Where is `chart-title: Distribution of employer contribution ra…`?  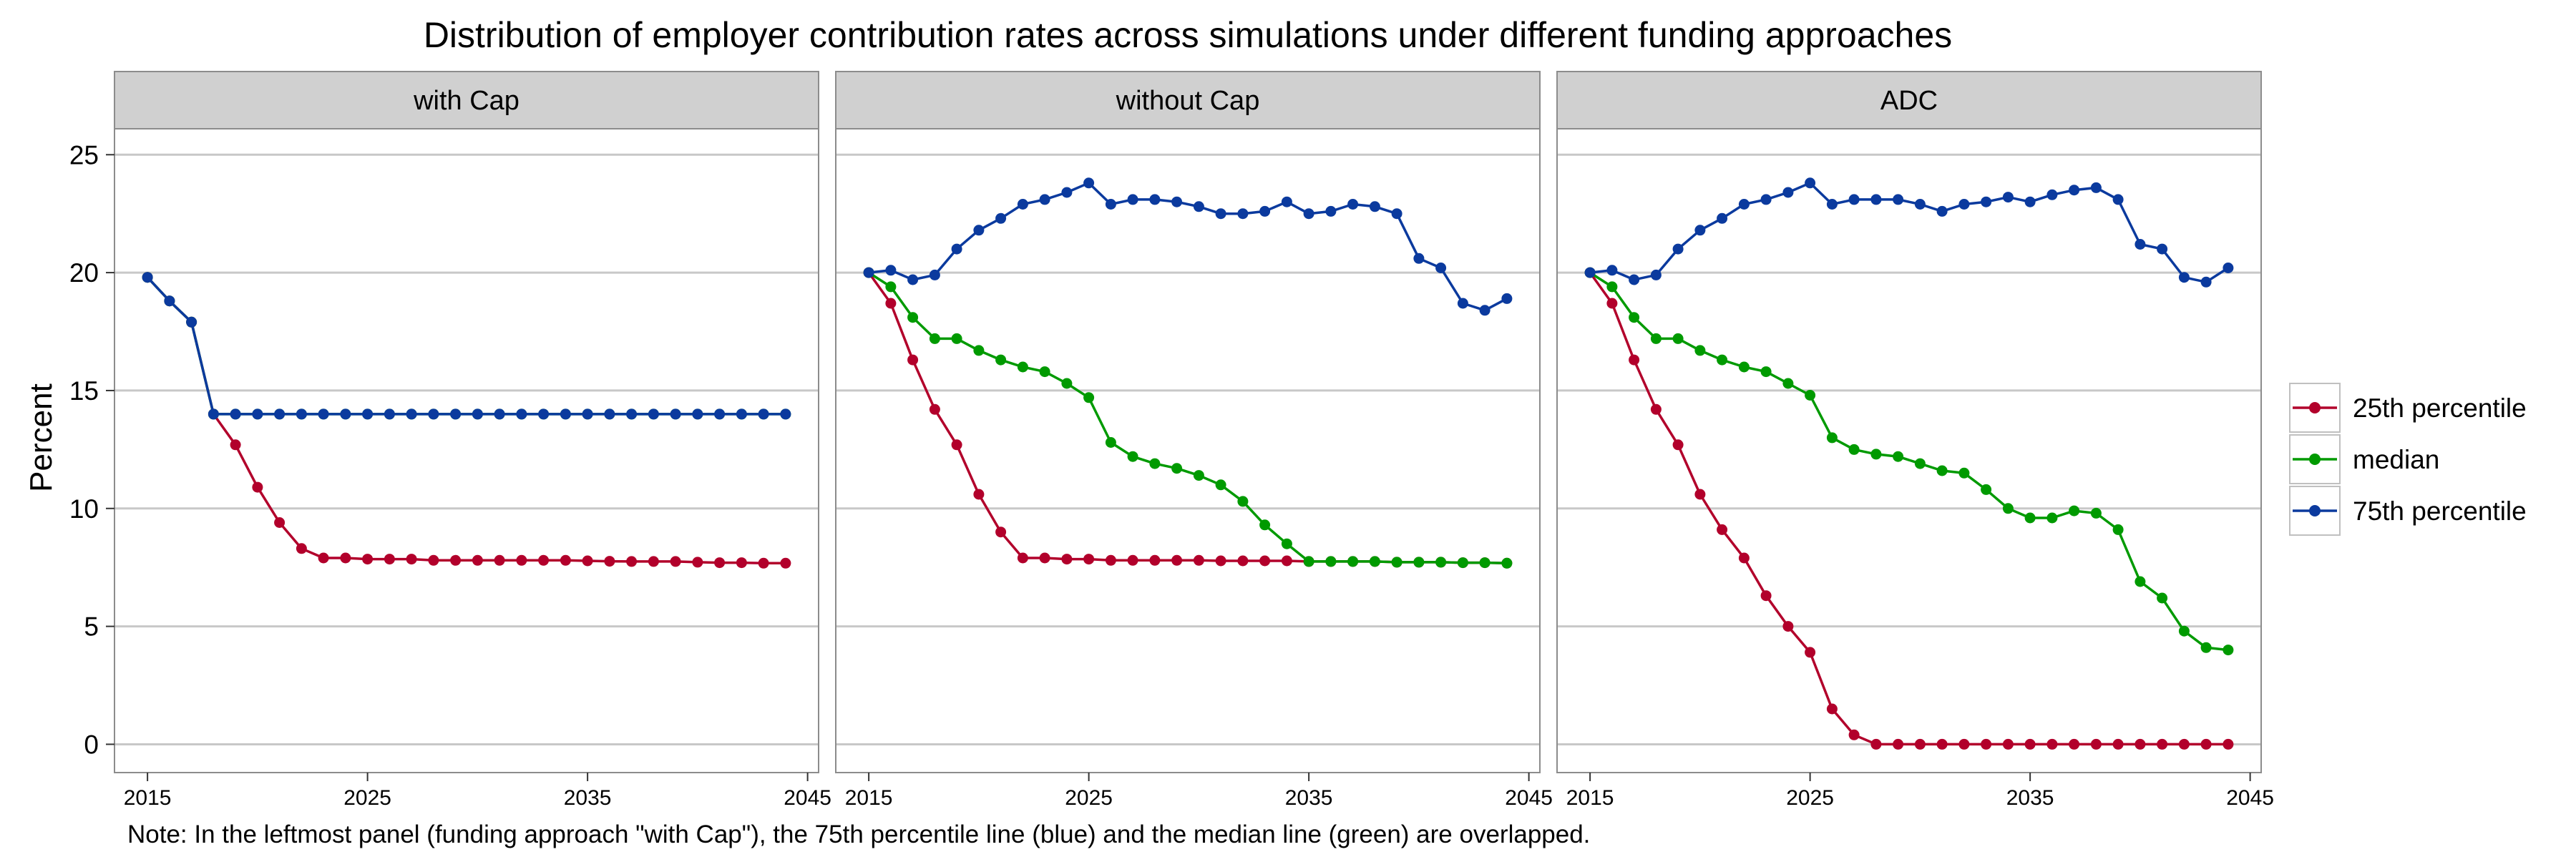
chart-title: Distribution of employer contribution ra… is located at coordinates (1188, 35).